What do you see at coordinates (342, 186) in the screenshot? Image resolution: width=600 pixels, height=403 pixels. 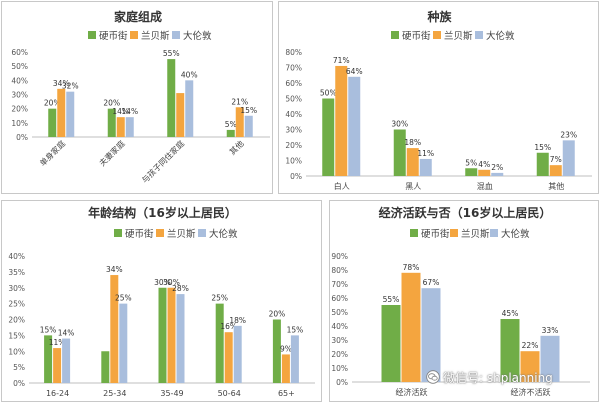 I see `x-tick-label: 白人` at bounding box center [342, 186].